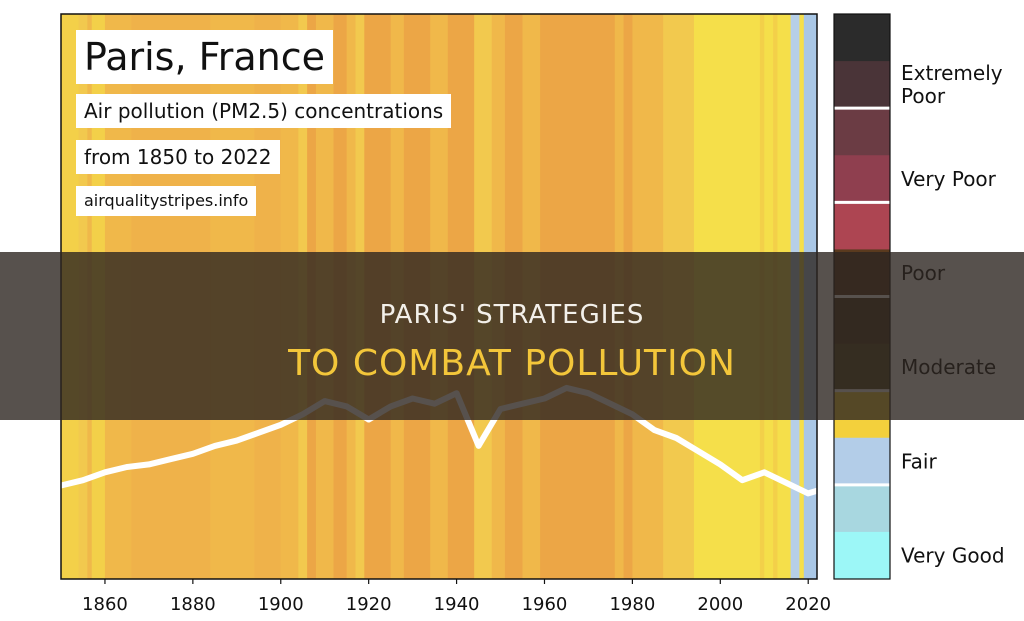 The image size is (1024, 621). What do you see at coordinates (512, 315) in the screenshot?
I see `headline-line-1: PARIS' STRATEGIES` at bounding box center [512, 315].